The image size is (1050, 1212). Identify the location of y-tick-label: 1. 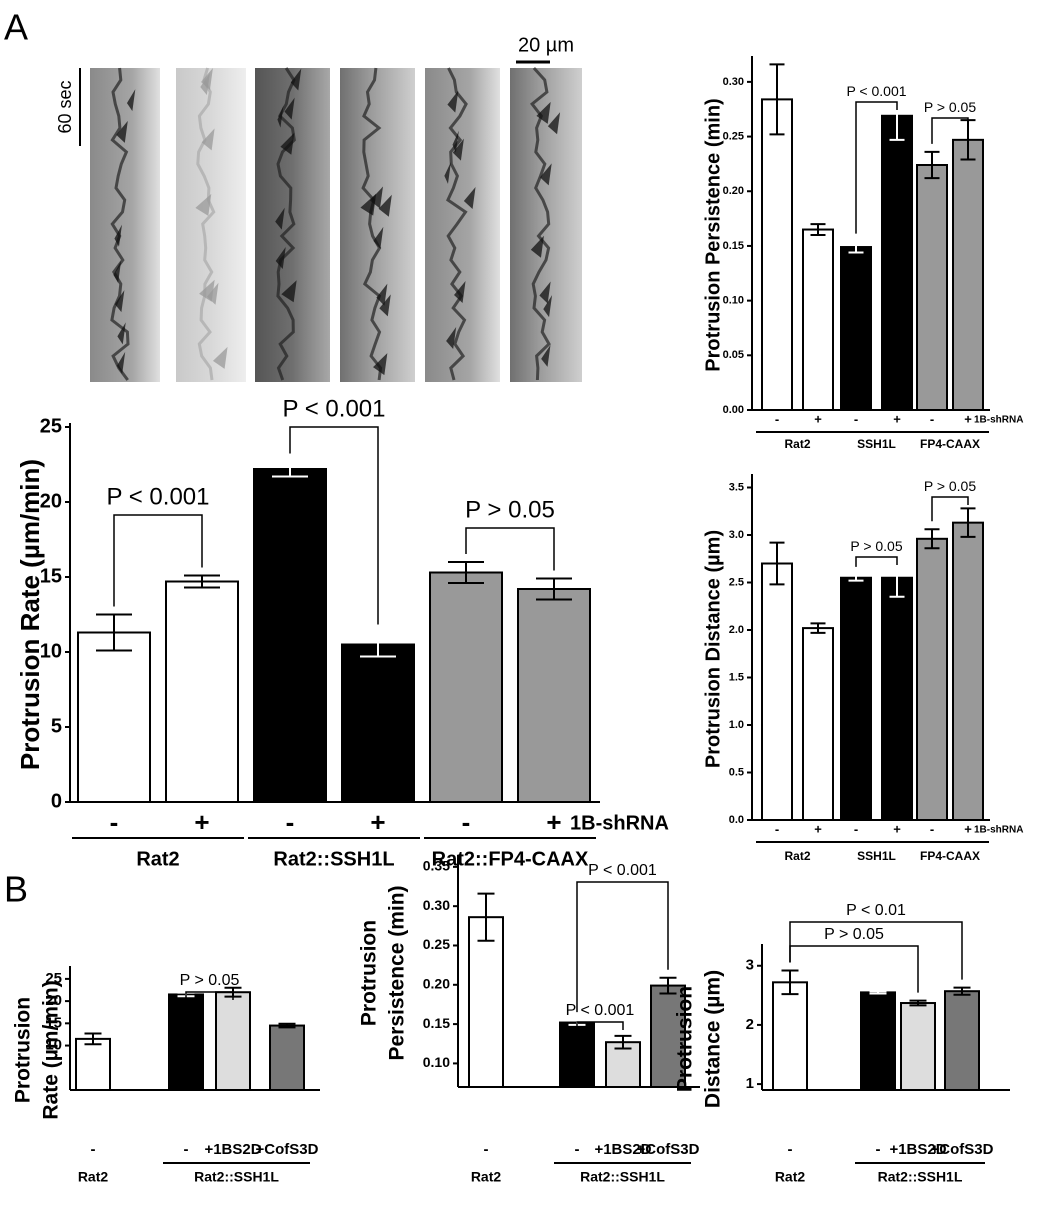
(750, 1083).